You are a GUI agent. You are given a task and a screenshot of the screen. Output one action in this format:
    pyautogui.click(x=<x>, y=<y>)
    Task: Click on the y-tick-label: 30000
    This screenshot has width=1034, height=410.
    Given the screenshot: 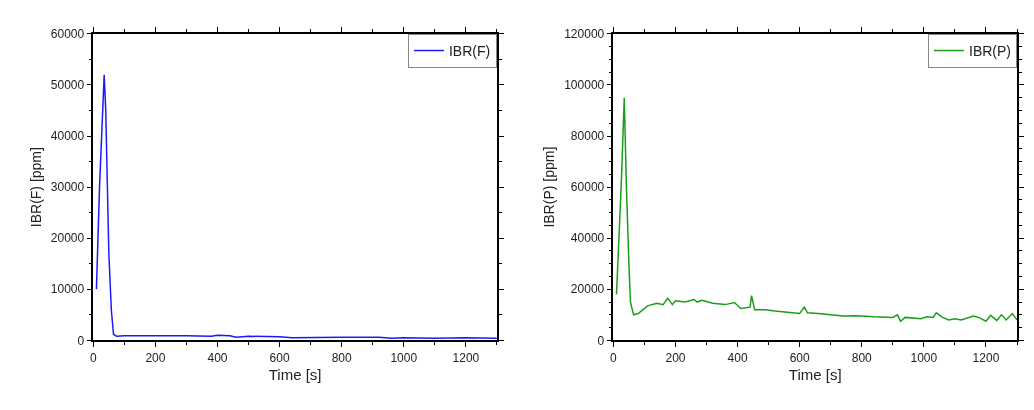 What is the action you would take?
    pyautogui.click(x=67, y=187)
    